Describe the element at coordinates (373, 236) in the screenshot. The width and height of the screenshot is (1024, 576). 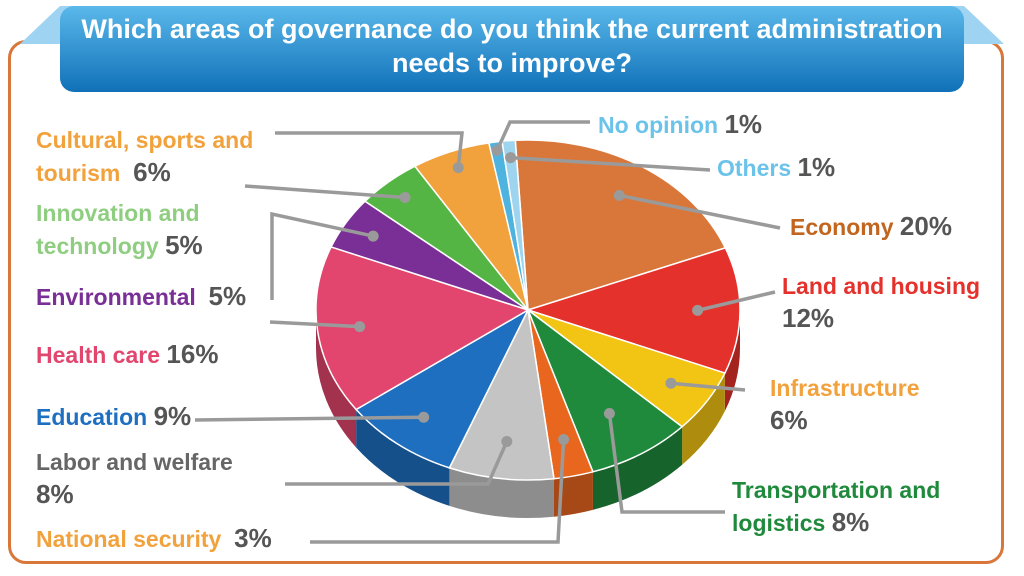
I see `leader-dot-environmental` at that location.